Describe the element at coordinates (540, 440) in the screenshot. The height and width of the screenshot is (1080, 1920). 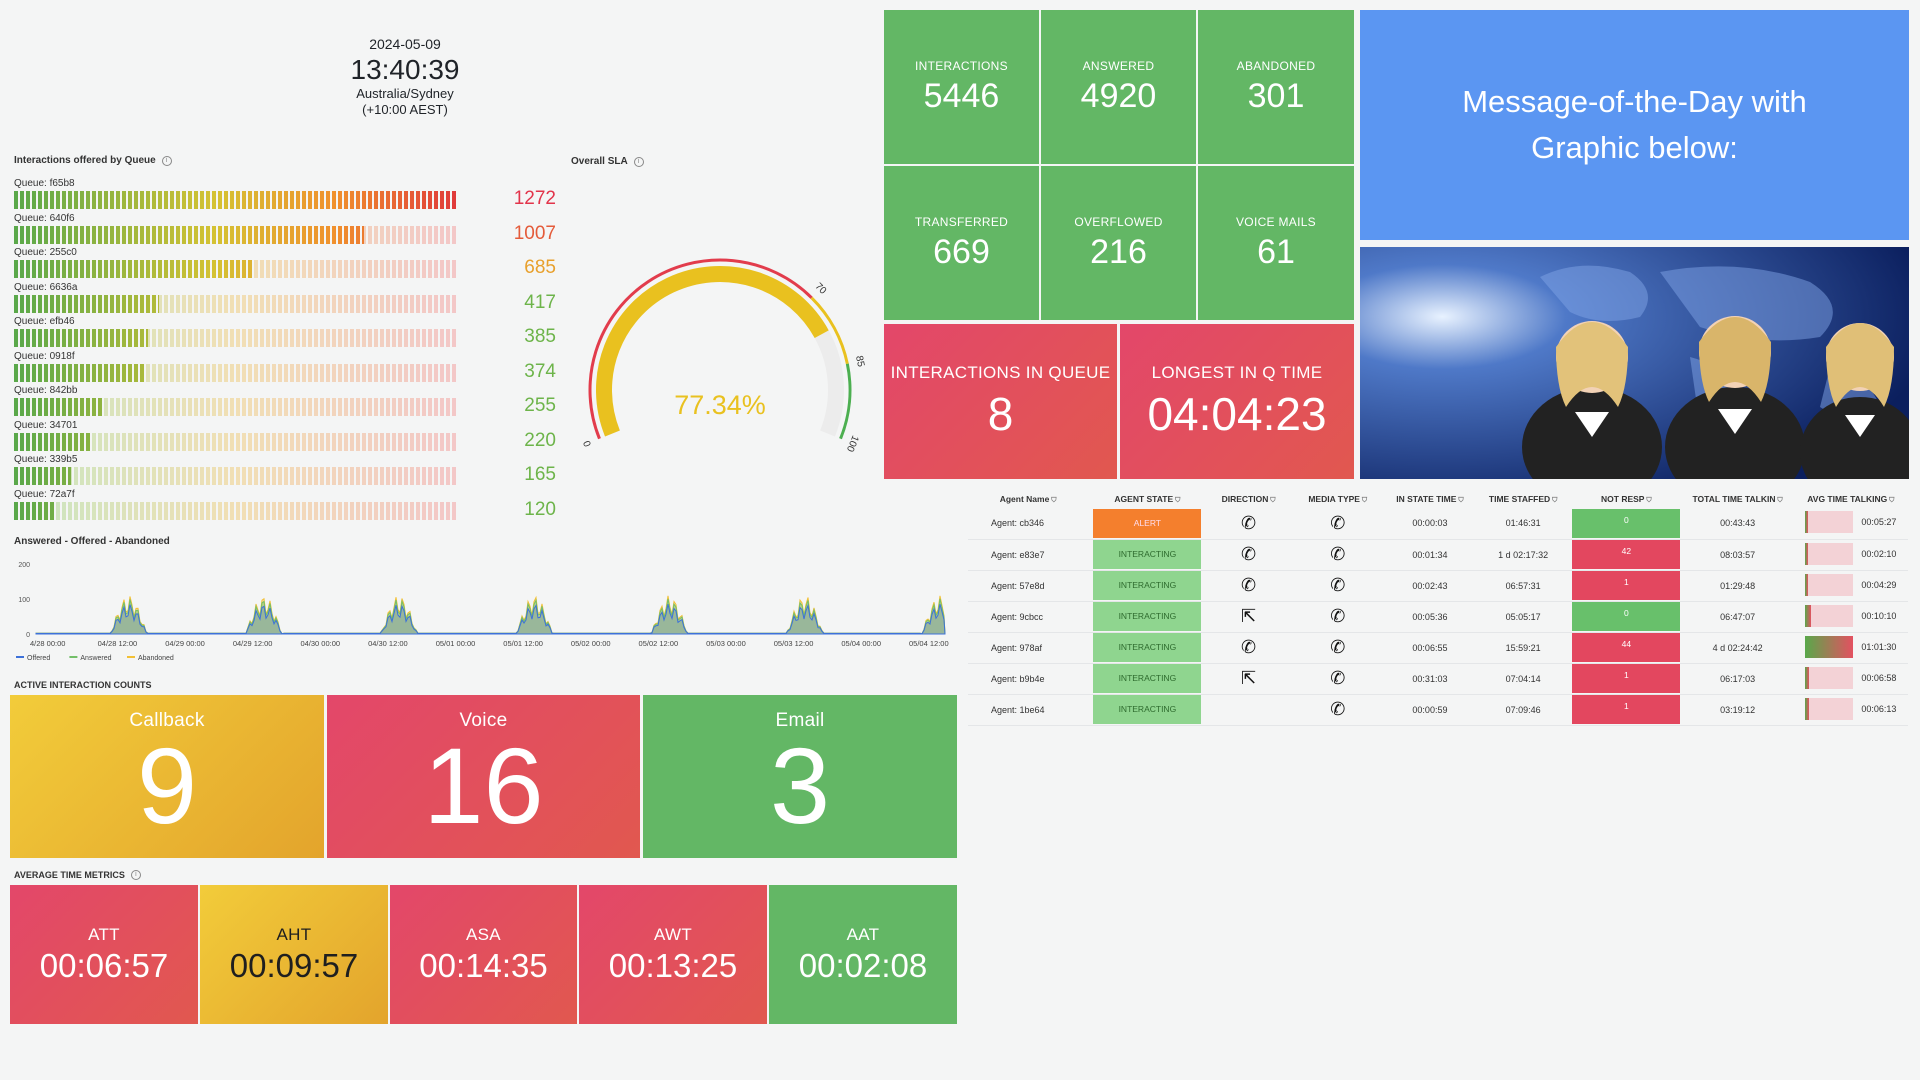
I see `queue-value: 220` at that location.